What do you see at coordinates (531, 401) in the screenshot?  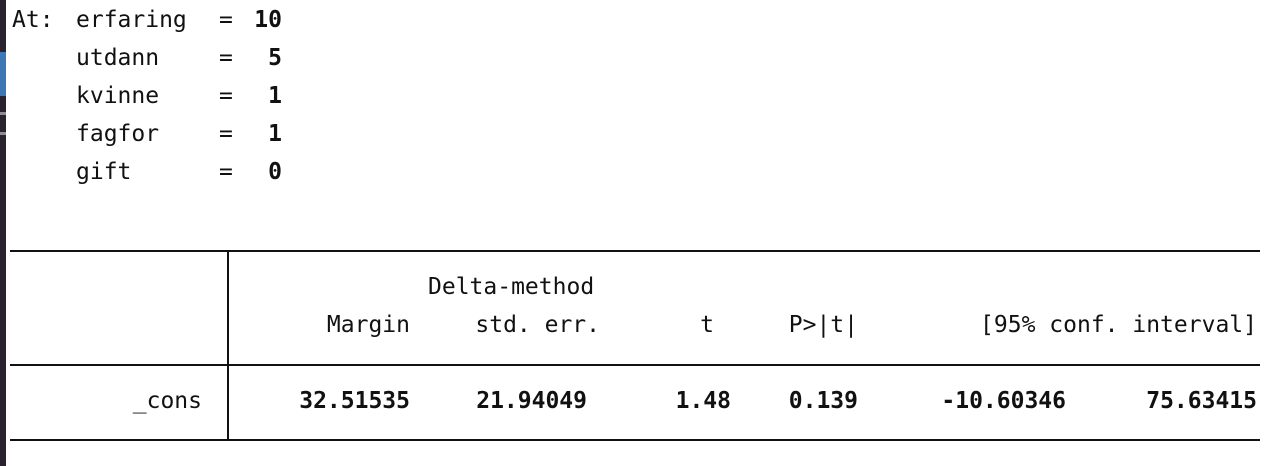 I see `std-err-value: 21.94049` at bounding box center [531, 401].